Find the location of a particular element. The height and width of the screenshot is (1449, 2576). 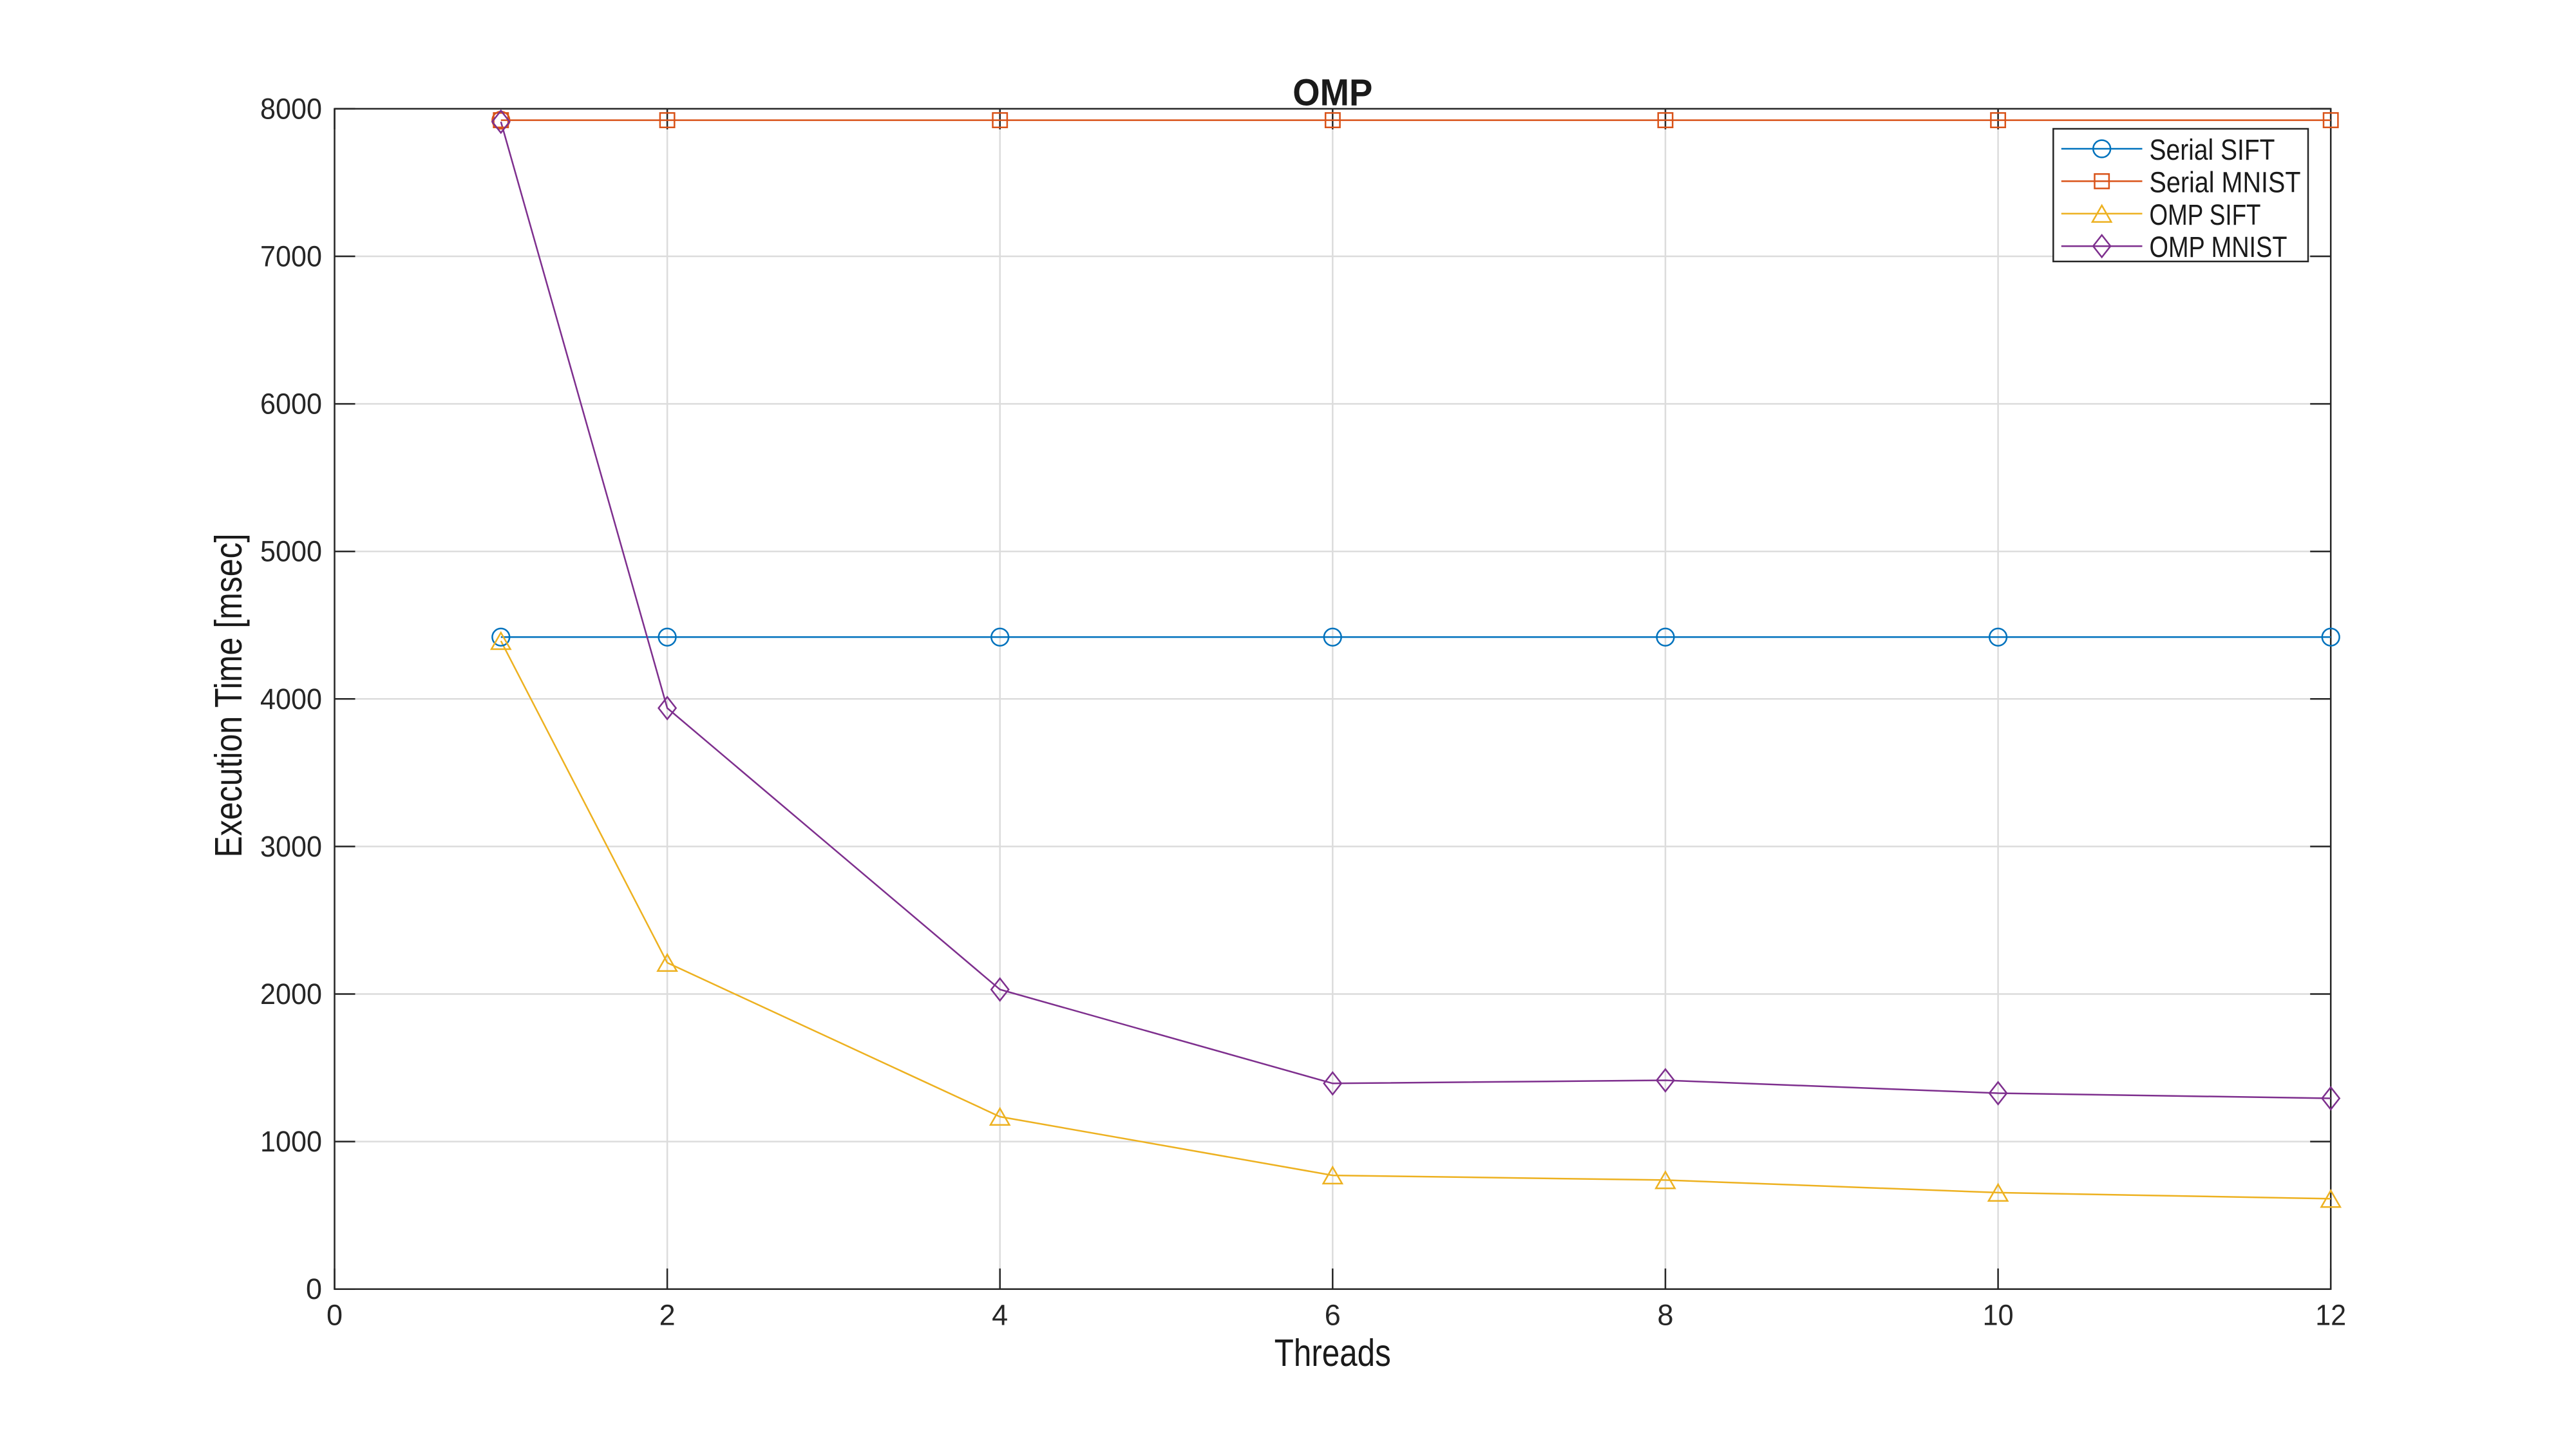

svg-text: 2 is located at coordinates (667, 1316).